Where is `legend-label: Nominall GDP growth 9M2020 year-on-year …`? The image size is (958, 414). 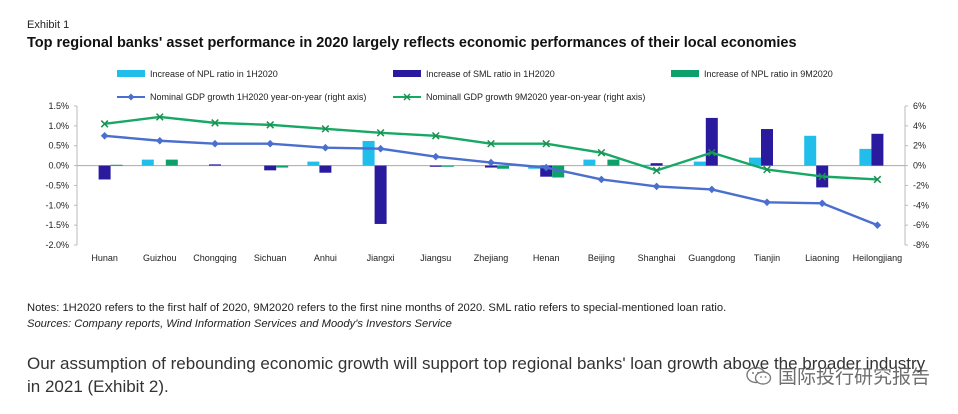 legend-label: Nominall GDP growth 9M2020 year-on-year … is located at coordinates (535, 97).